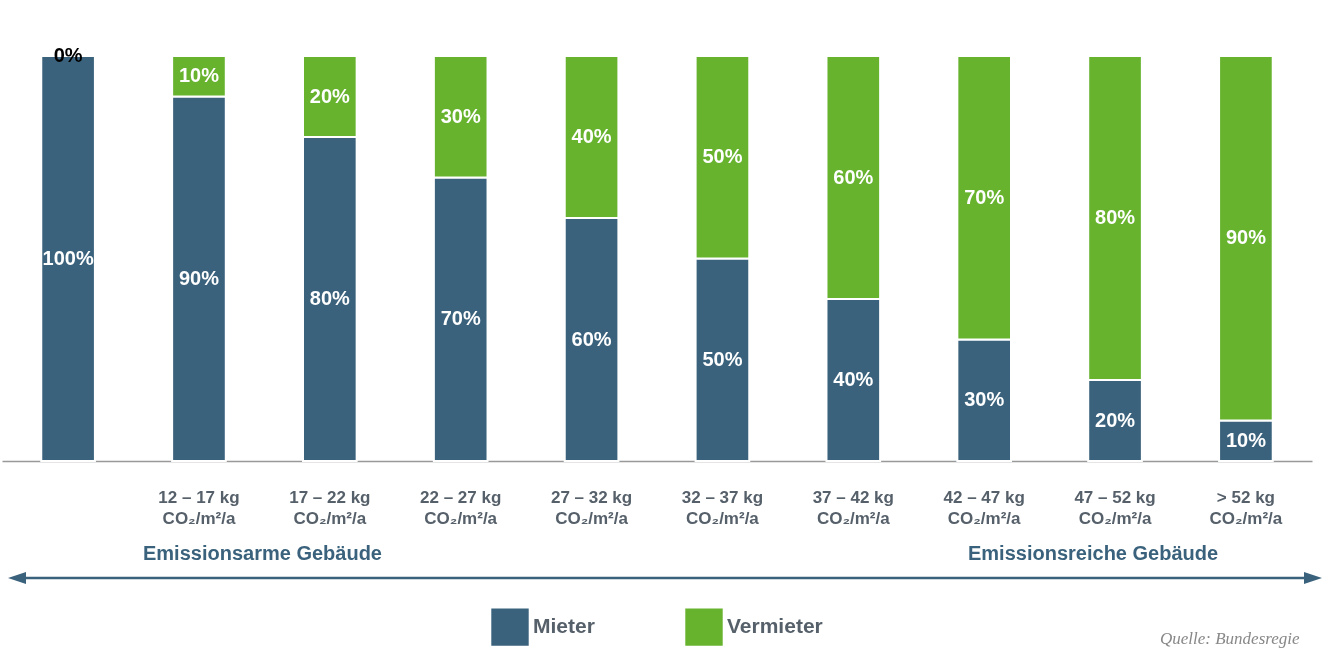  I want to click on x-tick-label: 47 – 52 kg CO₂/m²/a, so click(1115, 507).